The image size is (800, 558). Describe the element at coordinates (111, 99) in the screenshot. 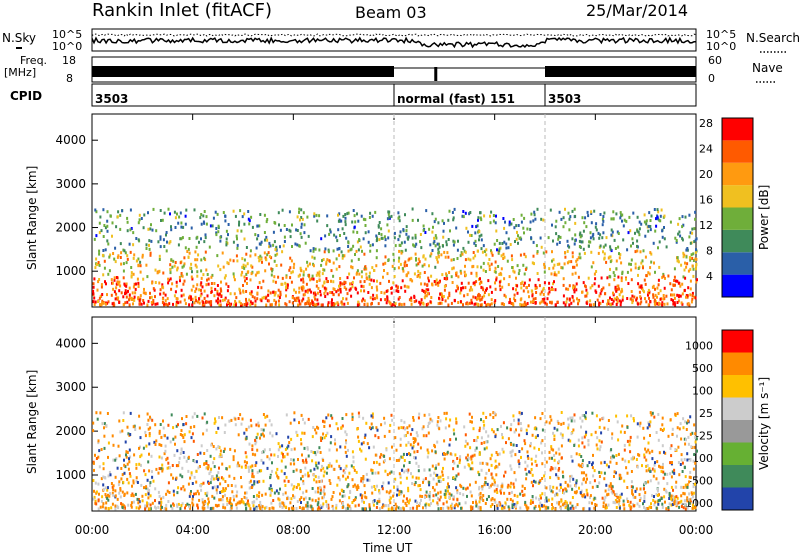

I see `cpid-segment-0: 3503` at that location.